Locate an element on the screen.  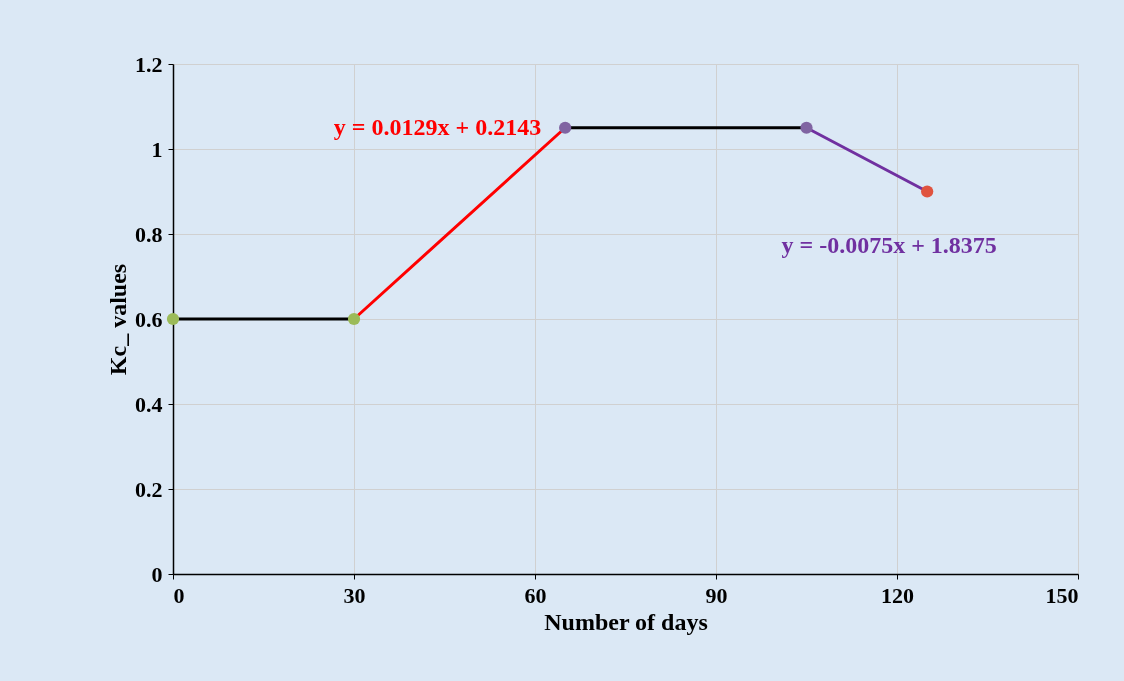
x-tick-label: 150 is located at coordinates (1062, 595).